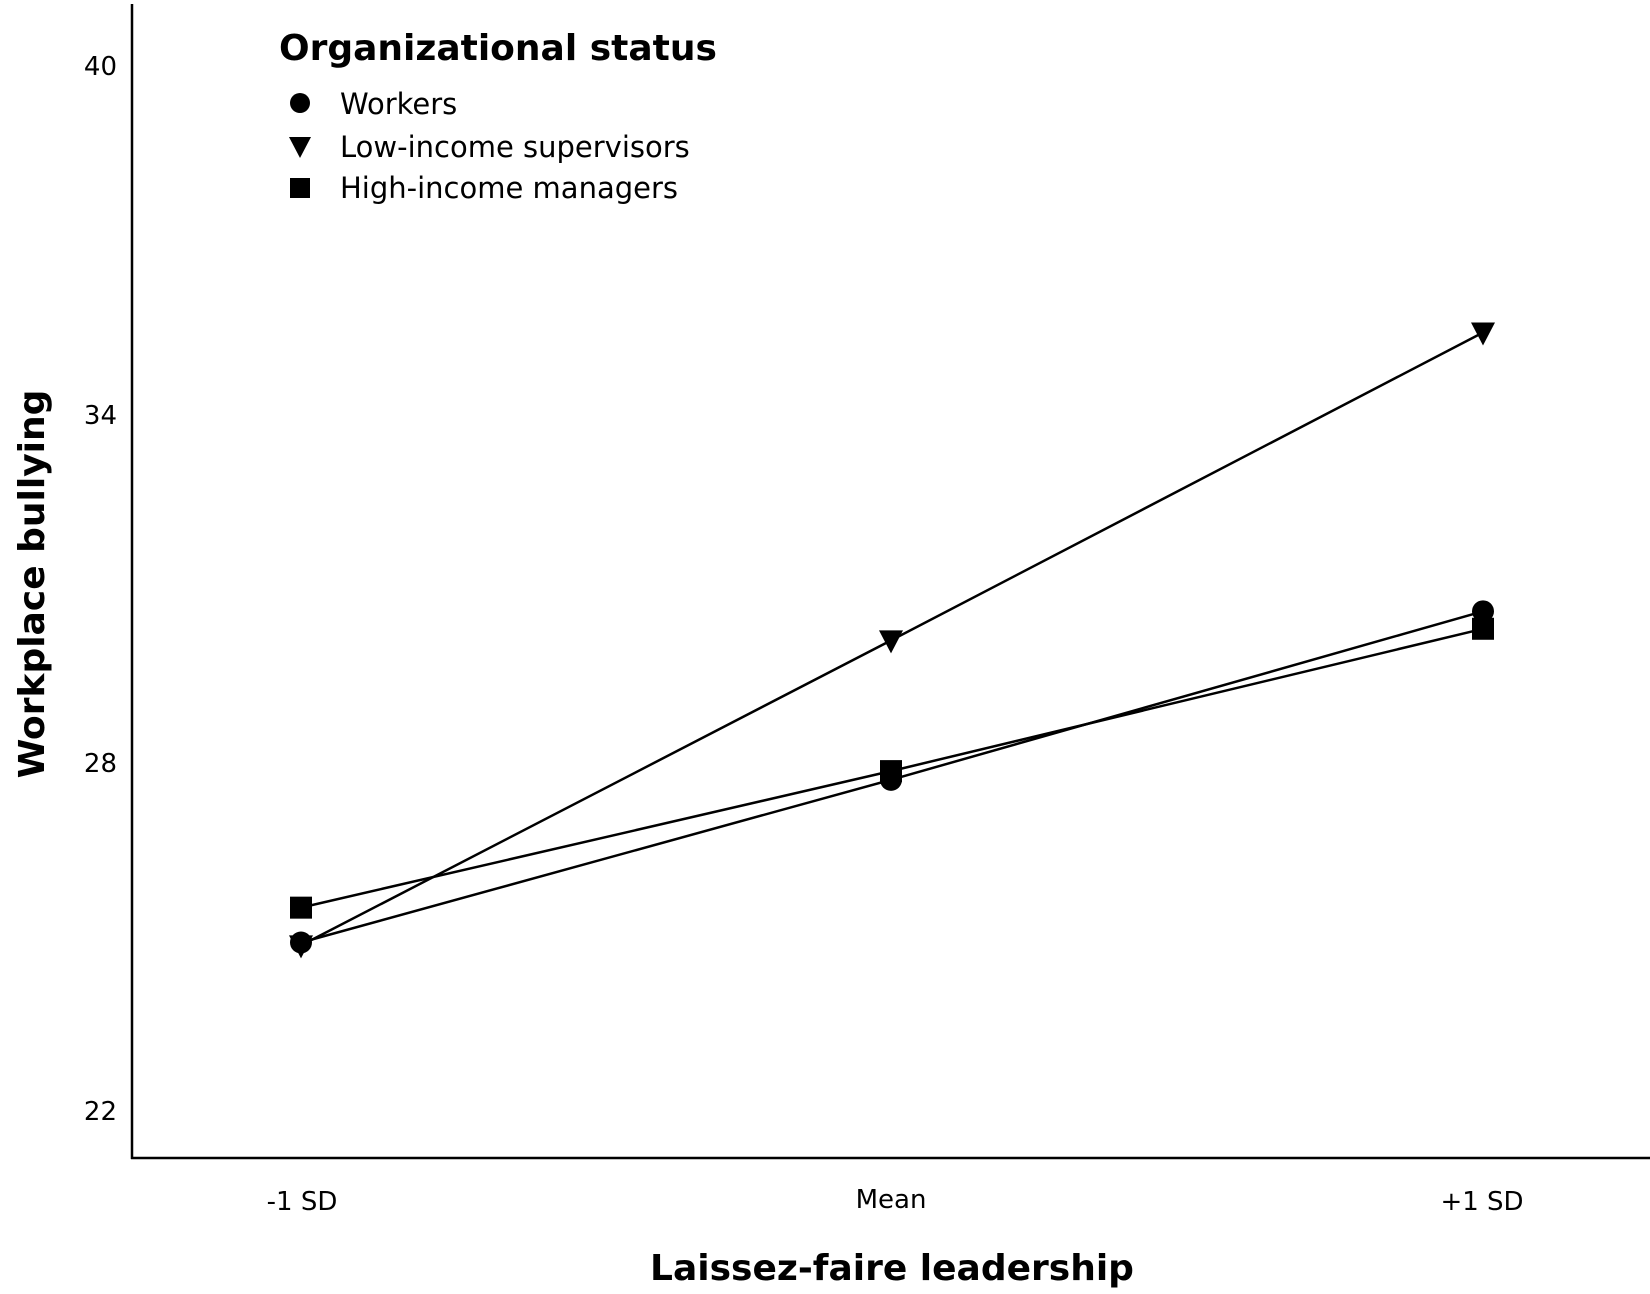 The width and height of the screenshot is (1650, 1294). I want to click on y-axis-title: Workplace bullying, so click(32, 584).